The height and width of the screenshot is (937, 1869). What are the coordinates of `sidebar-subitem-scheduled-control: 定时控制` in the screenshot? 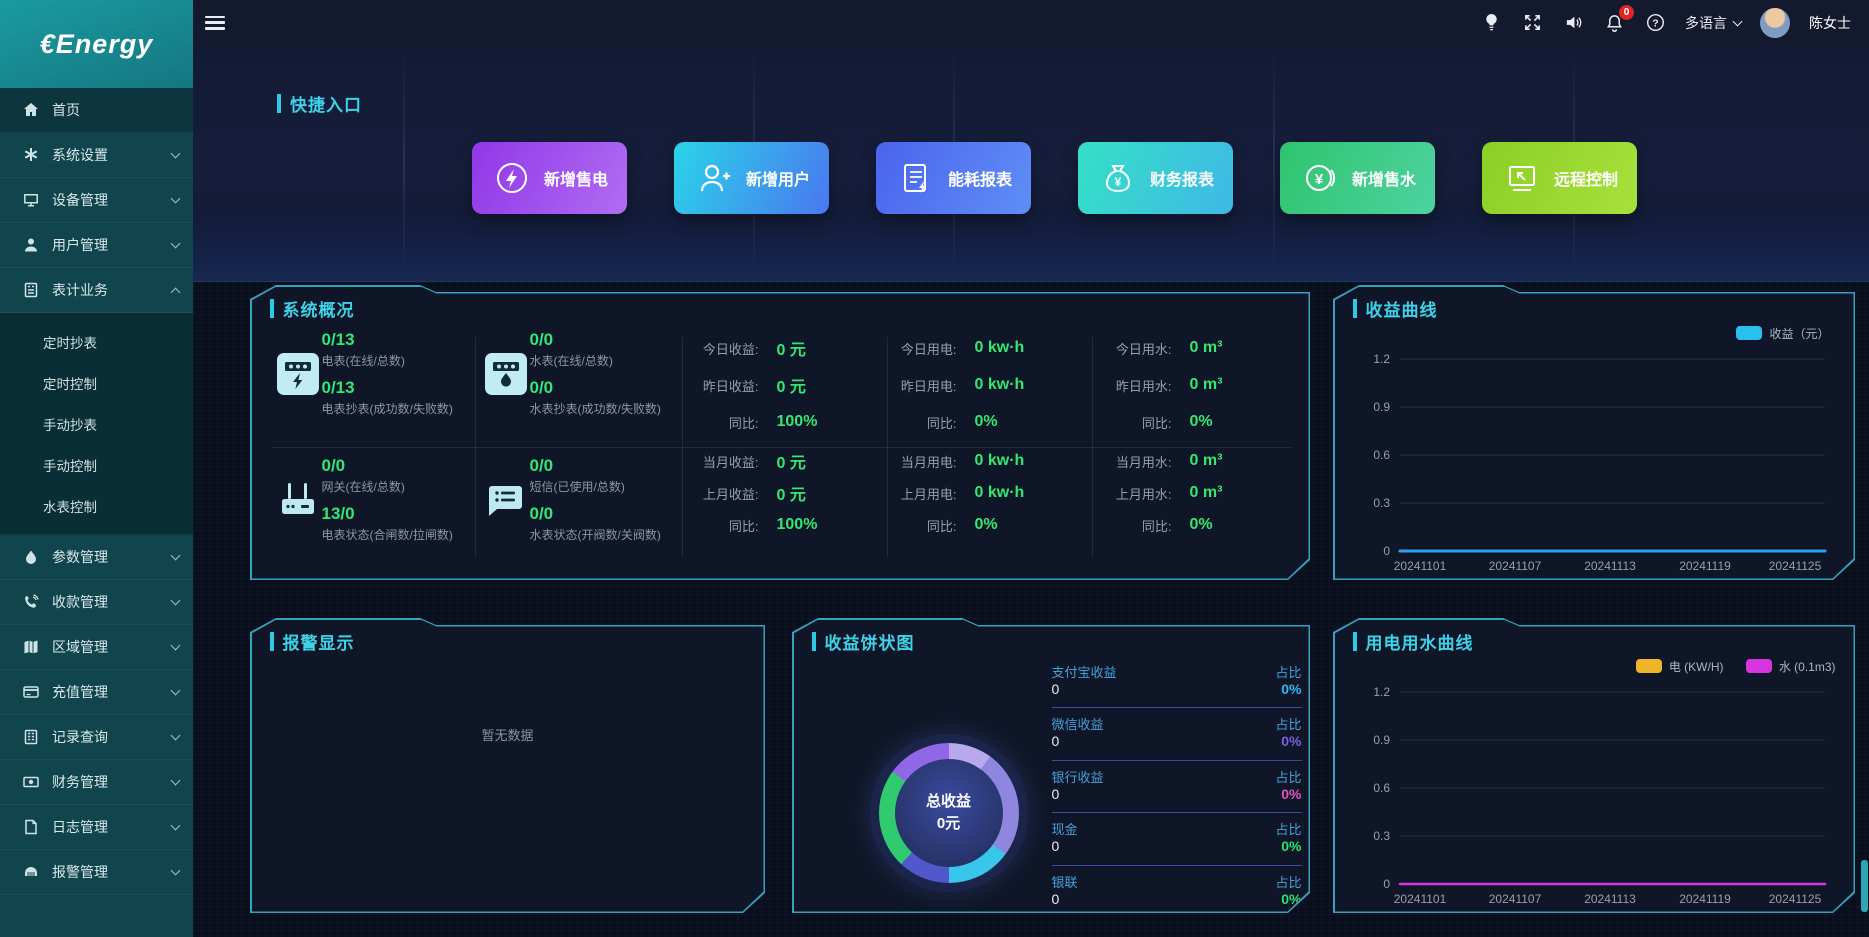 It's located at (96, 382).